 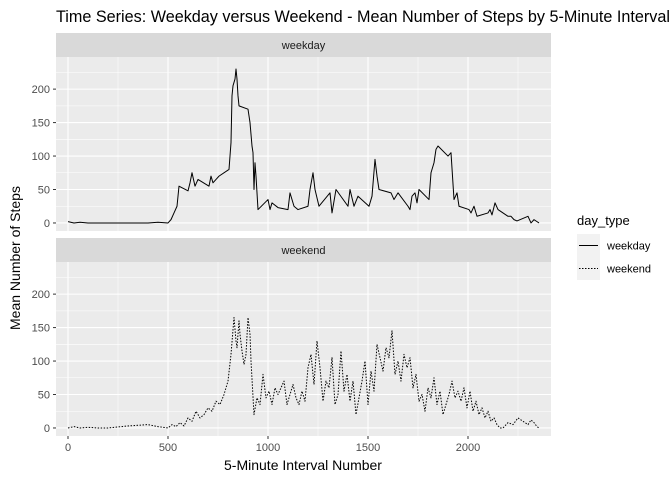 What do you see at coordinates (168, 448) in the screenshot?
I see `x-tick-label: 500` at bounding box center [168, 448].